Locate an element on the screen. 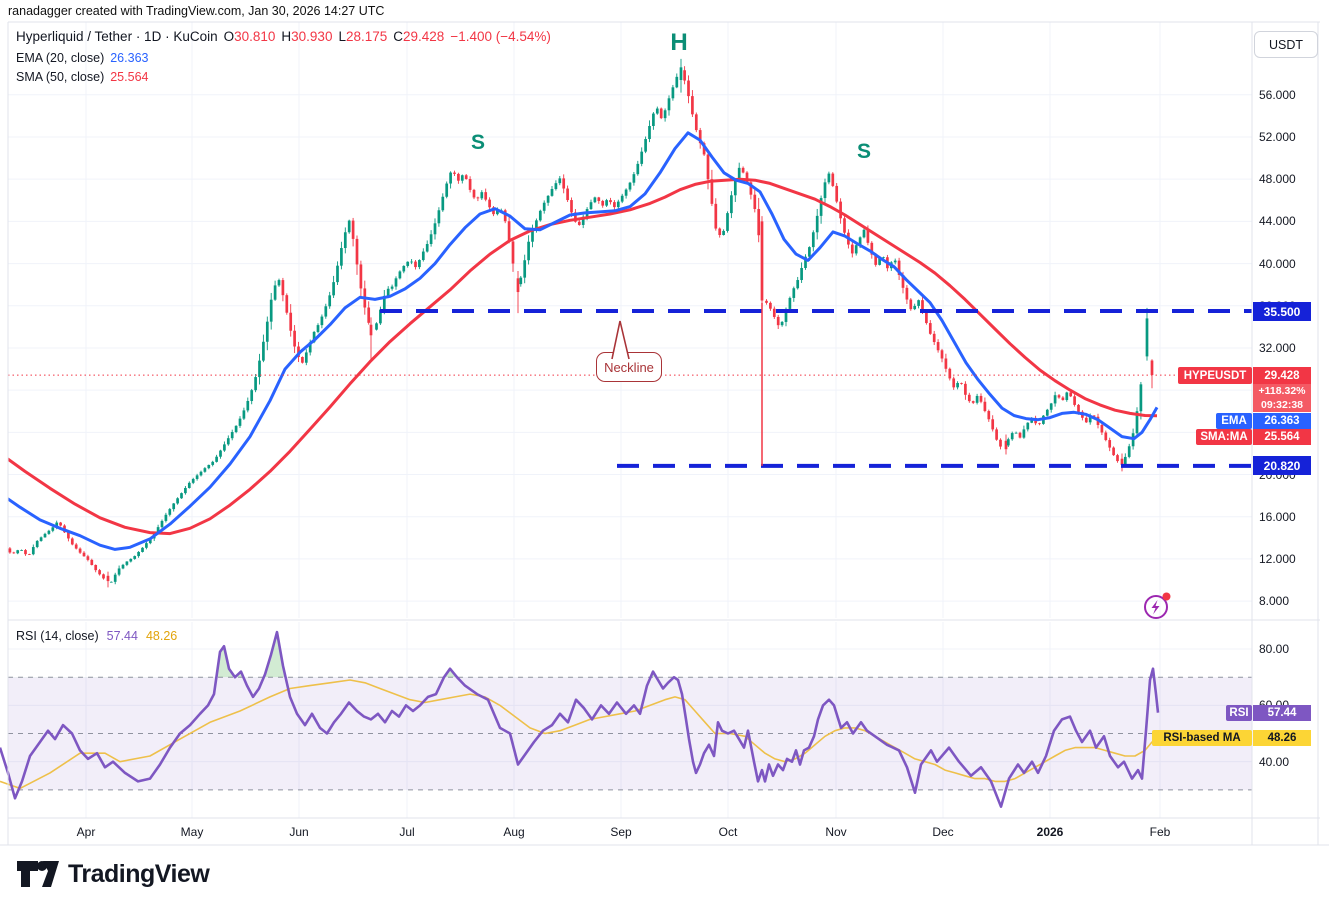 Image resolution: width=1329 pixels, height=908 pixels. price-axis-tick: 16.000 is located at coordinates (1277, 516).